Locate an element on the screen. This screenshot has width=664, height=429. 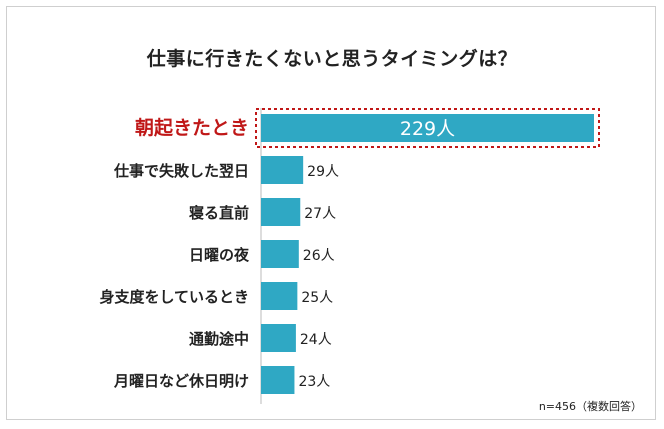
data-label-6: 23人 is located at coordinates (314, 382).